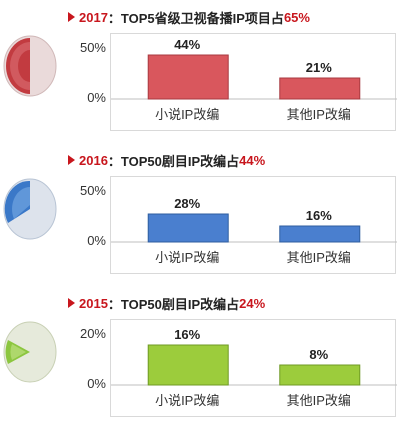 This screenshot has width=405, height=429. I want to click on chart-title: 2017 ：TOP5省级卫视备播IP项目占 65%, so click(189, 17).